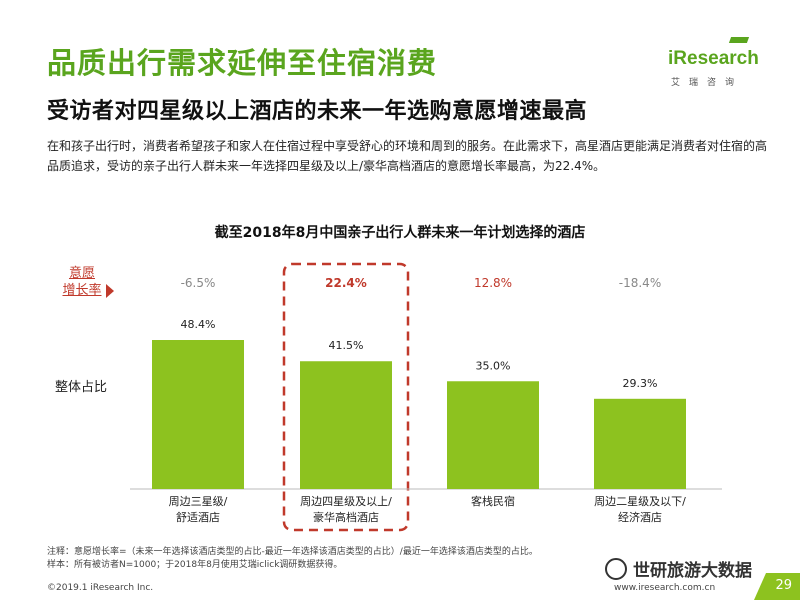 The height and width of the screenshot is (600, 800). What do you see at coordinates (640, 383) in the screenshot?
I see `bar-value-label: 29.3%` at bounding box center [640, 383].